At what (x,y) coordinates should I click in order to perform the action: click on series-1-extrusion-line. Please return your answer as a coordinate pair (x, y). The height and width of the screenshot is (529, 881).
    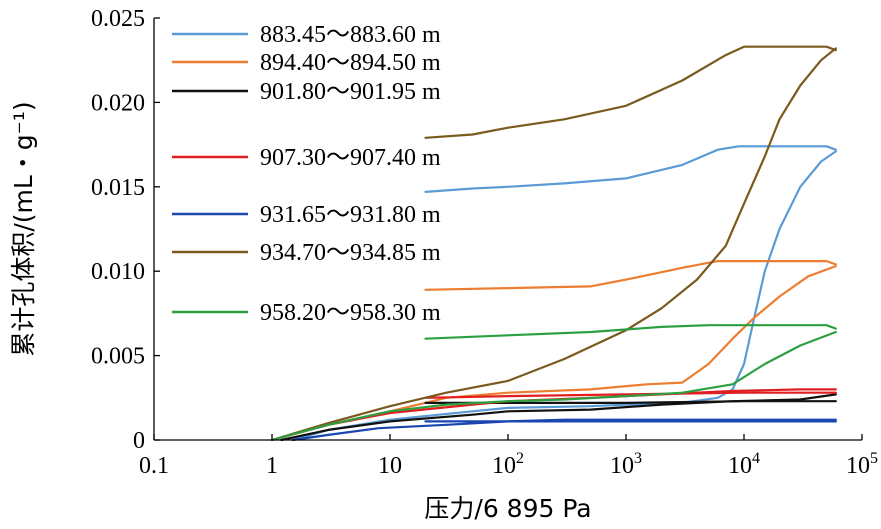
    Looking at the image, I should click on (630, 169).